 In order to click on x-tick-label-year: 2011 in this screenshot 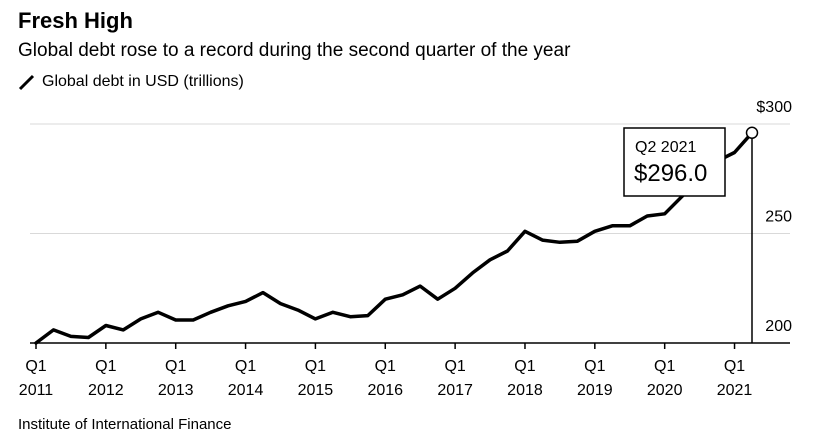, I will do `click(36, 390)`.